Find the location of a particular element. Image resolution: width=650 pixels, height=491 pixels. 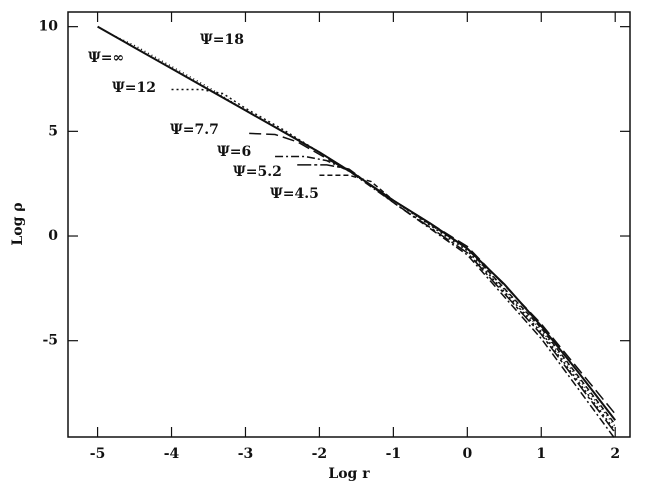

x-tick-label: -1 is located at coordinates (394, 454).